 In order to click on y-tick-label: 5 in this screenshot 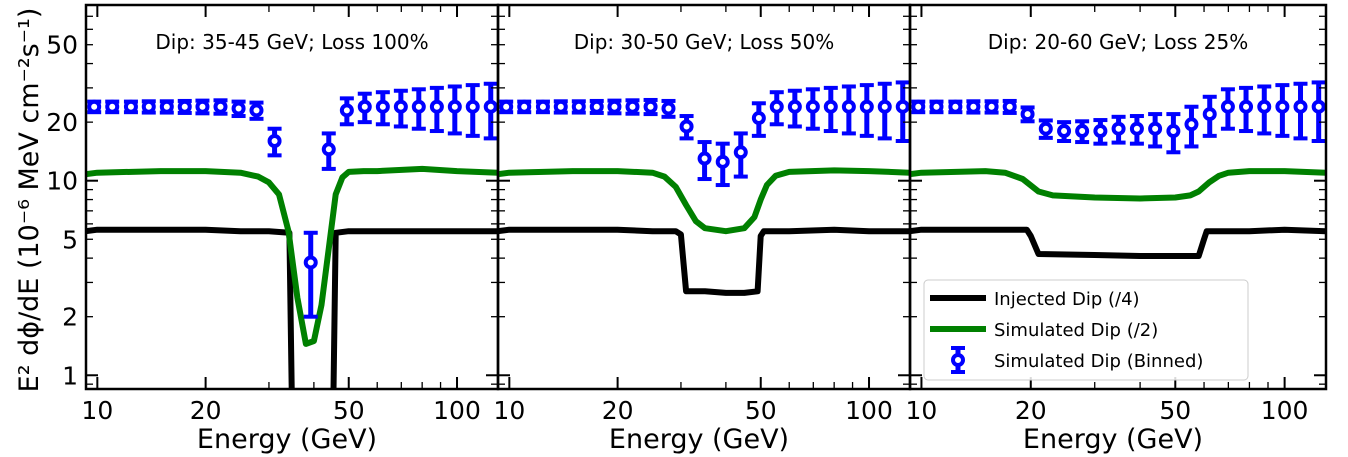, I will do `click(70, 239)`.